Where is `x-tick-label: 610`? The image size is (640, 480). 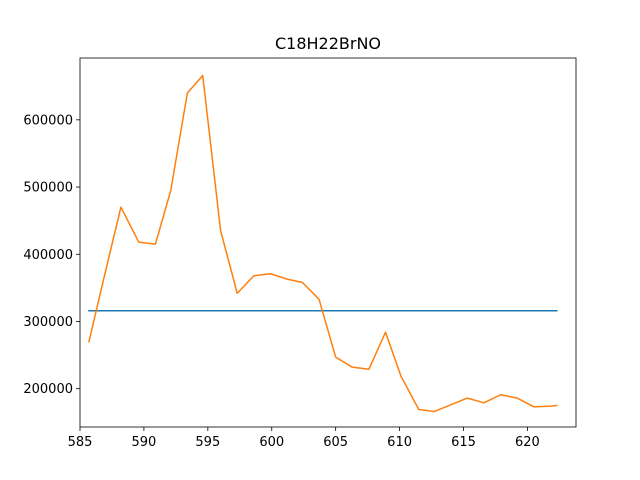 x-tick-label: 610 is located at coordinates (399, 442).